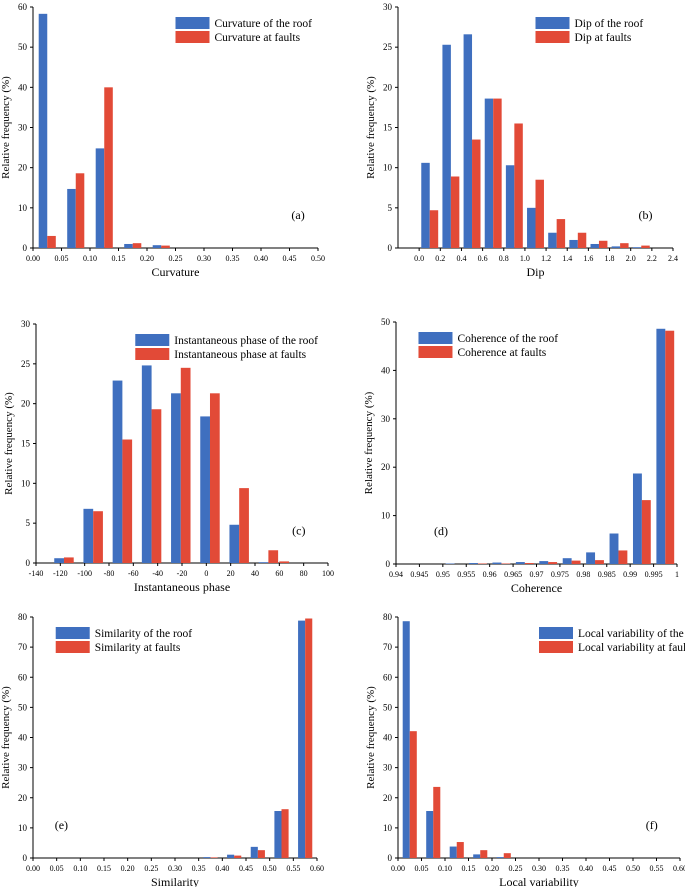 The height and width of the screenshot is (887, 685). I want to click on legend-label-faults: Curvature at faults, so click(258, 38).